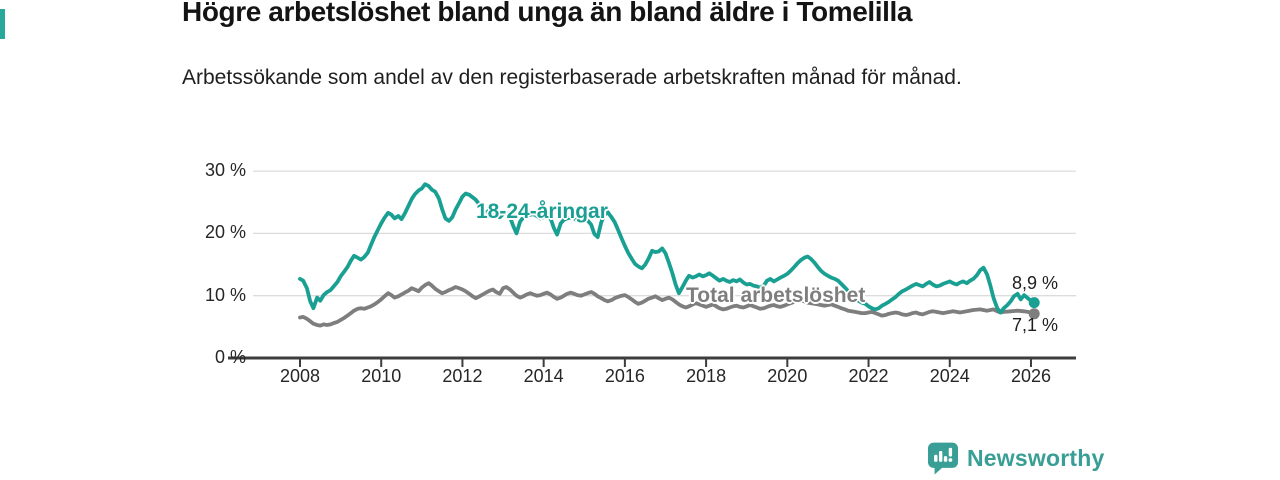 This screenshot has width=1280, height=480. What do you see at coordinates (462, 376) in the screenshot?
I see `x-tick-label: 2012` at bounding box center [462, 376].